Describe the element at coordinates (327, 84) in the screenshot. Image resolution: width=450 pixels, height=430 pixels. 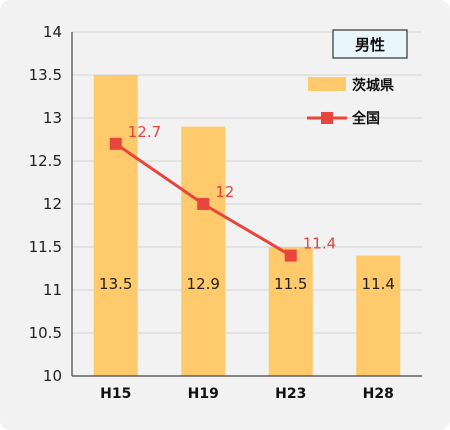
I see `legend-swatch-bar` at that location.